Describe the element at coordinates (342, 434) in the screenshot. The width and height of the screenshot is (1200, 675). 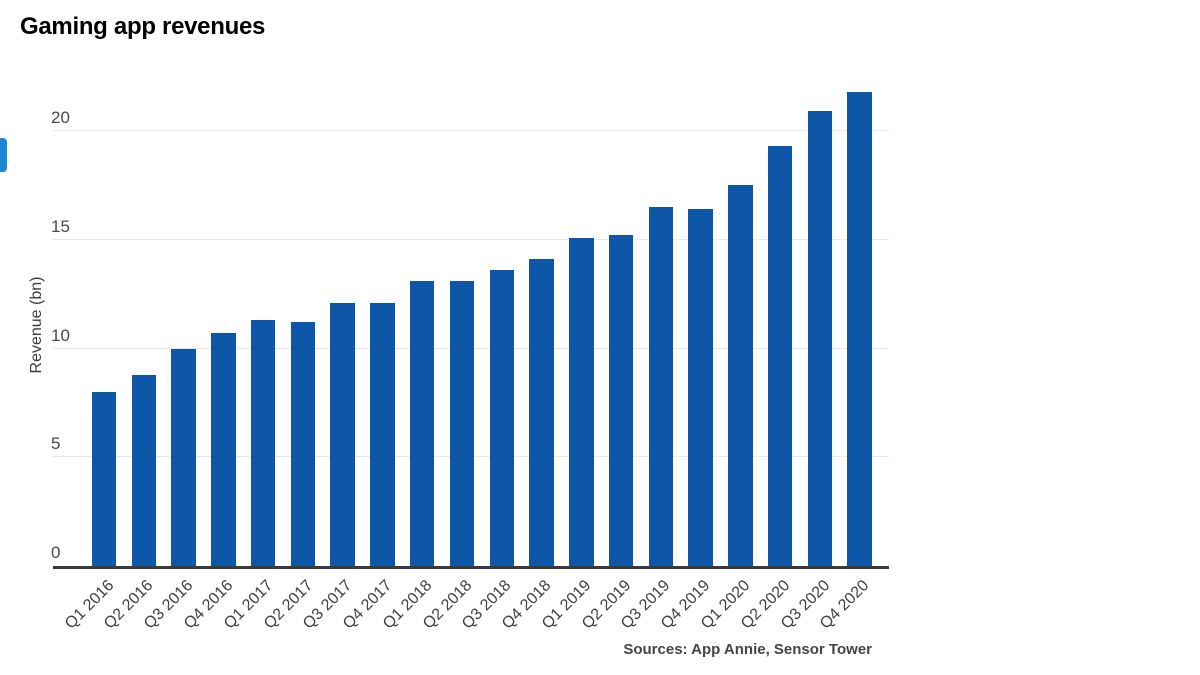
I see `bar-q3-2017` at that location.